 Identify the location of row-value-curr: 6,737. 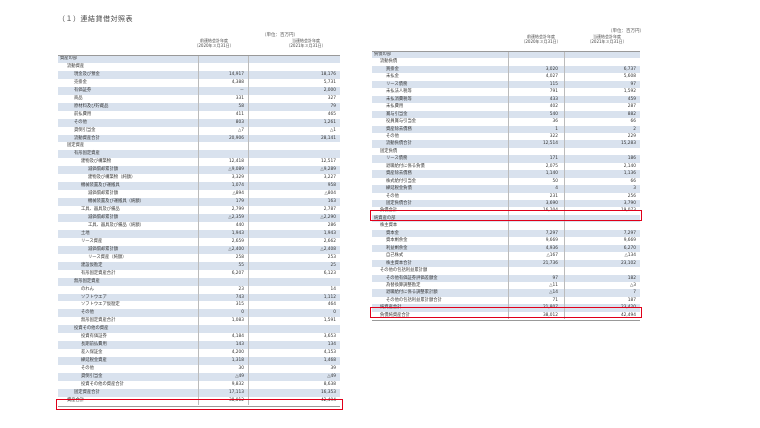
(629, 69).